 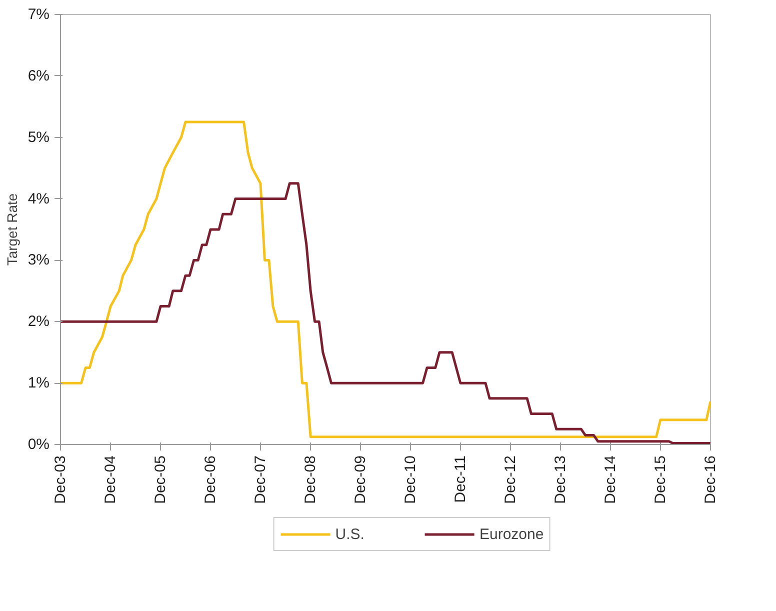 What do you see at coordinates (460, 479) in the screenshot?
I see `x-tick-label: Dec-11` at bounding box center [460, 479].